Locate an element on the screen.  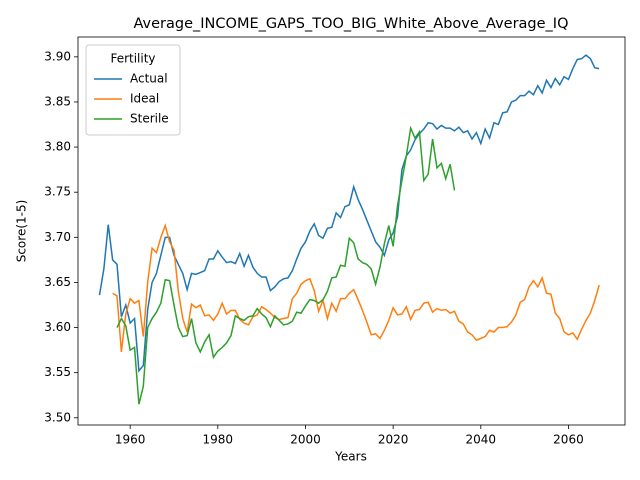
y-tick-label: 3.70 is located at coordinates (57, 237).